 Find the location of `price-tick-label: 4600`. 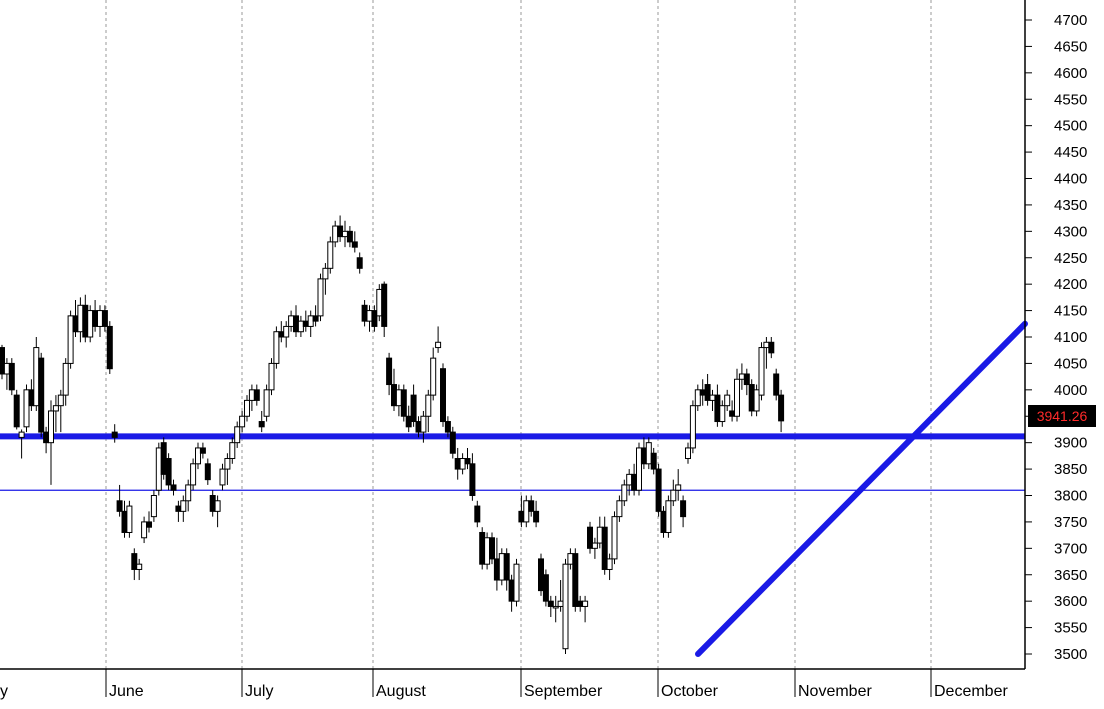

price-tick-label: 4600 is located at coordinates (1070, 73).